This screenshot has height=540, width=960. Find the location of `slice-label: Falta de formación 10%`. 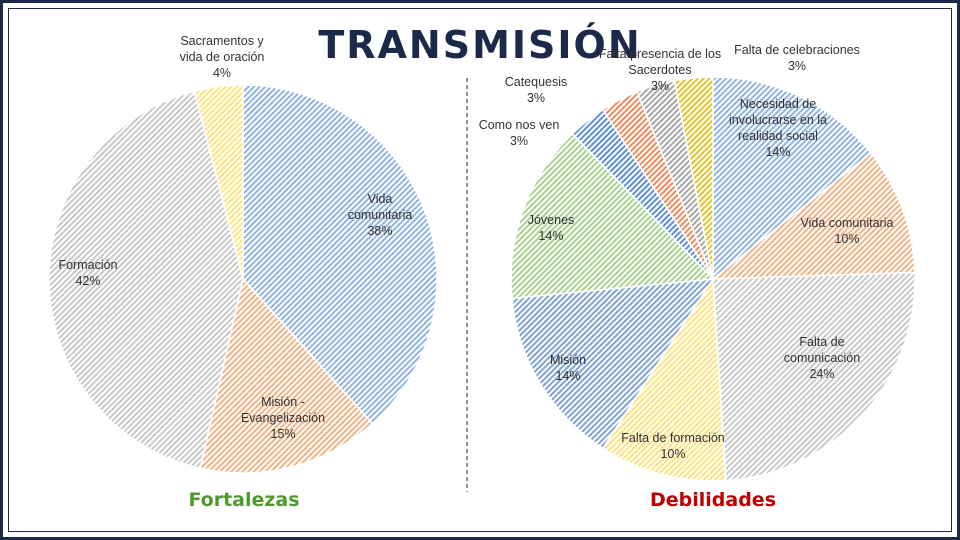

slice-label: Falta de formación 10% is located at coordinates (673, 446).